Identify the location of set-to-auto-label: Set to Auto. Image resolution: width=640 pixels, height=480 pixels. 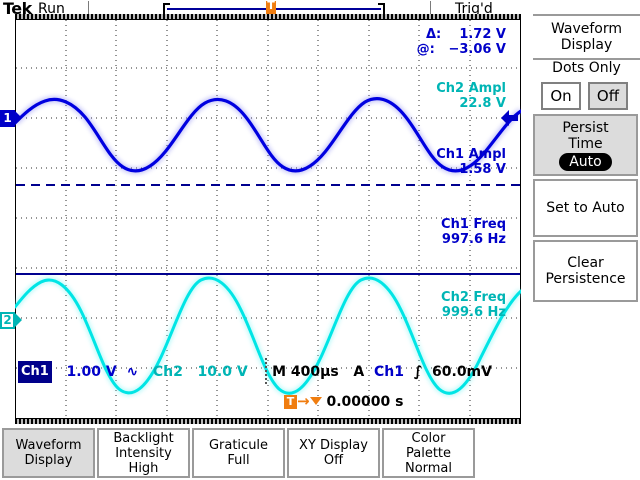
(585, 208).